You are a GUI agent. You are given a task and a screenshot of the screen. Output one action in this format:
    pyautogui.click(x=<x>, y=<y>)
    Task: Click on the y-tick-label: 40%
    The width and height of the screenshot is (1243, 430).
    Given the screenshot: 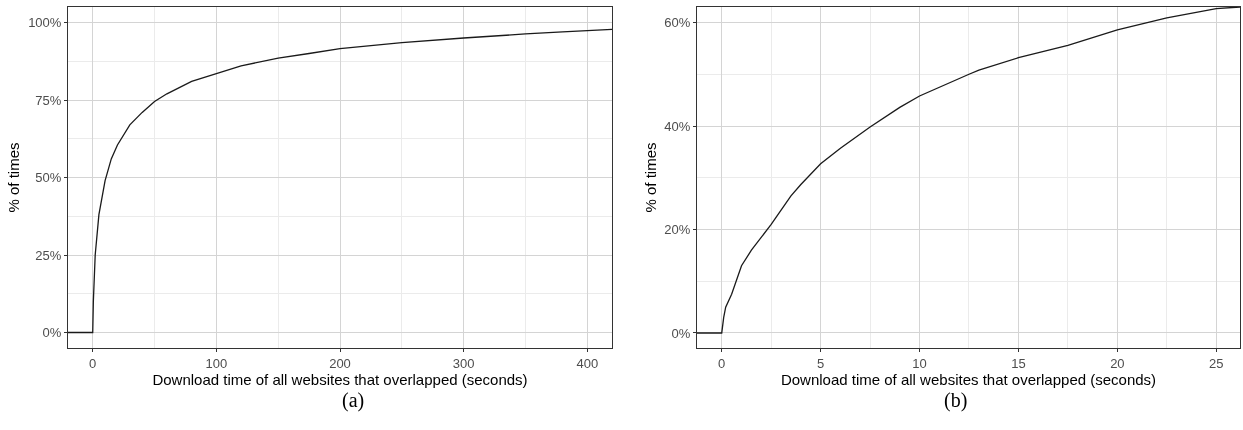 What is the action you would take?
    pyautogui.click(x=677, y=126)
    